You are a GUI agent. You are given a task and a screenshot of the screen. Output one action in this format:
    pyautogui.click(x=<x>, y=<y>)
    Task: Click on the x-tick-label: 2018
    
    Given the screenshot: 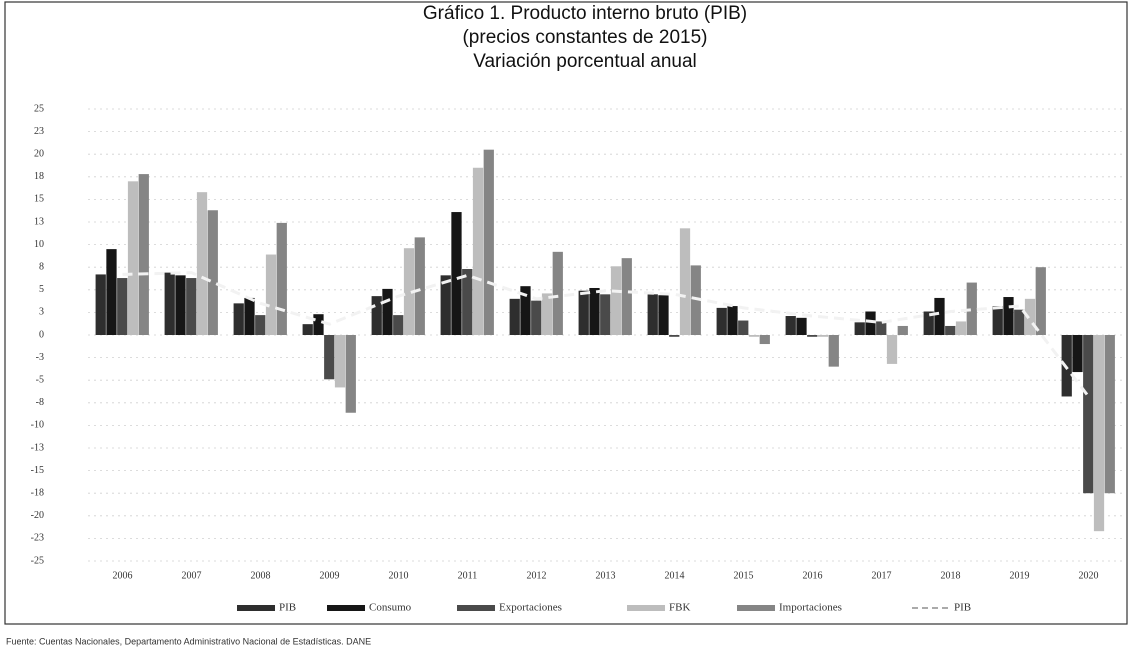 What is the action you would take?
    pyautogui.click(x=951, y=575)
    